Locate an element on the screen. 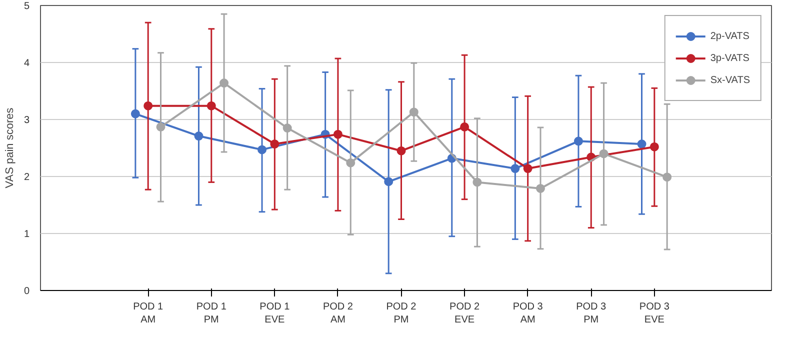  legend-label: Sx-VATS is located at coordinates (730, 80).